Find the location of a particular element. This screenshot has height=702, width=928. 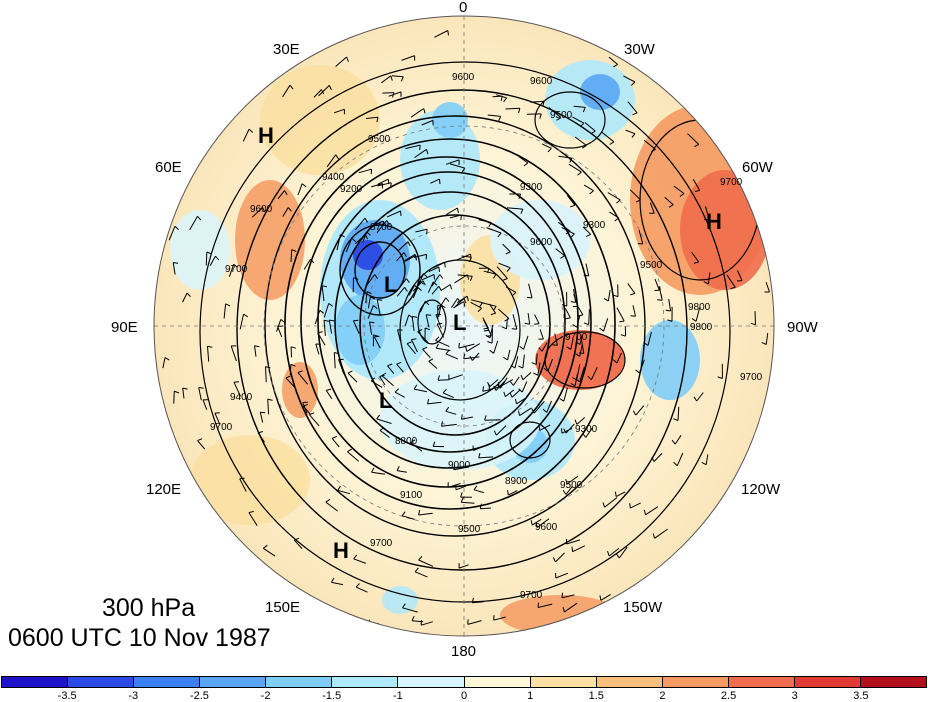

colorbar-swatch is located at coordinates (35, 682).